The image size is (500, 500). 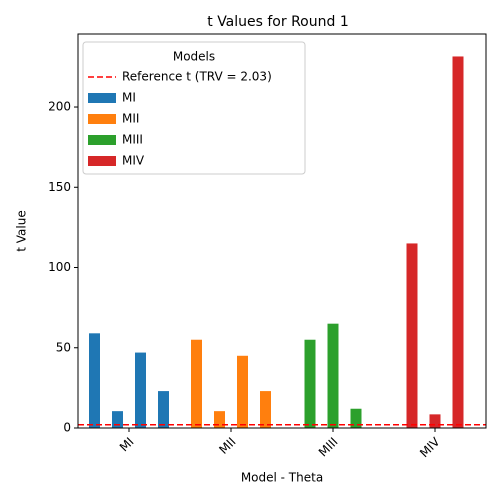 What do you see at coordinates (194, 57) in the screenshot?
I see `legend-title: Models` at bounding box center [194, 57].